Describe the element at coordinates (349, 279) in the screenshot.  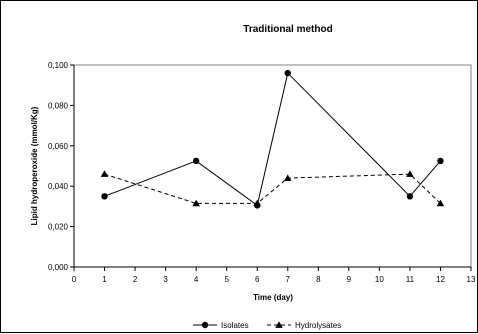
I see `x-tick-label: 9` at that location.